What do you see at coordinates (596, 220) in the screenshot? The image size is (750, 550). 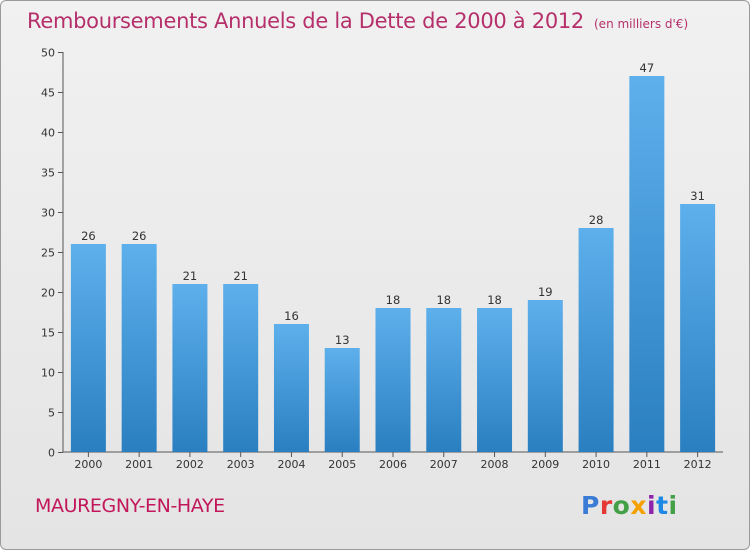 I see `data-label: 28` at bounding box center [596, 220].